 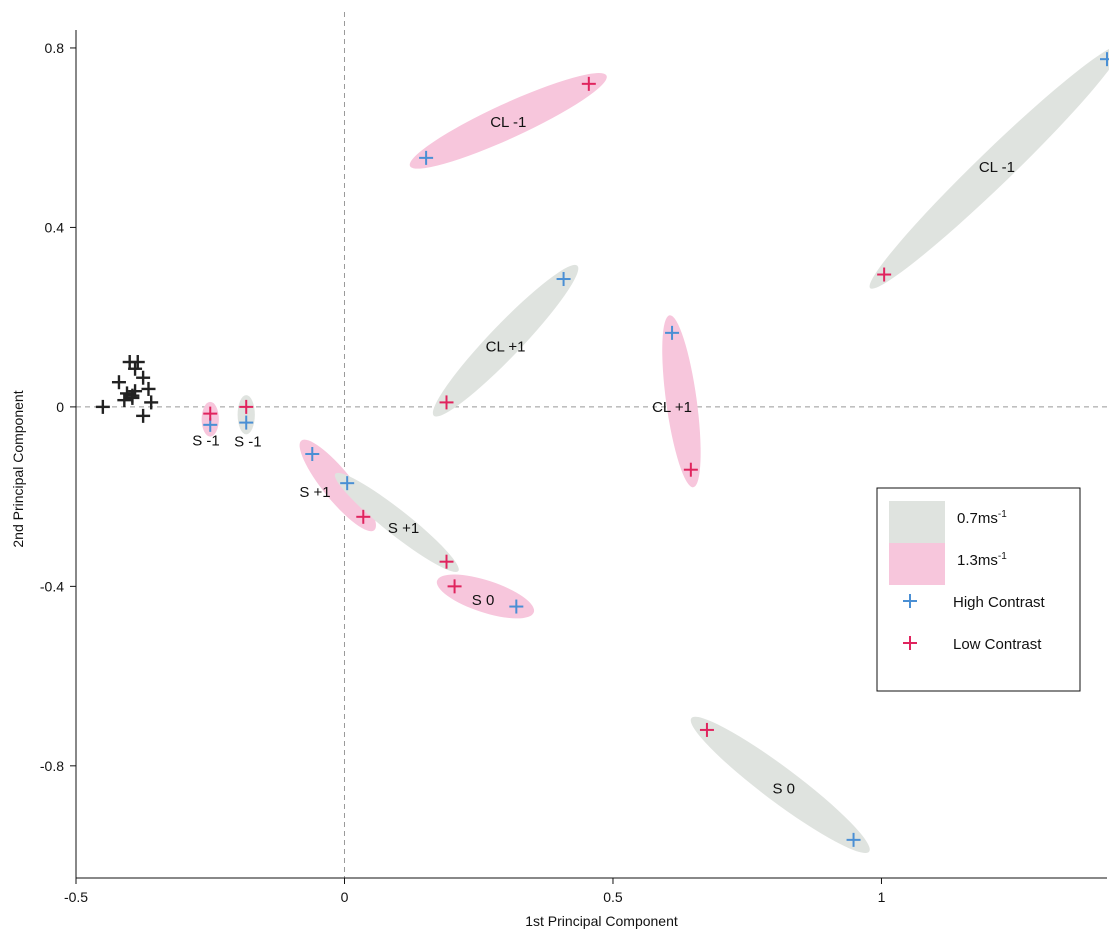 I want to click on y-axis-ticks: 0.8 0.4 0 -0.4 -0.8, so click(x=58, y=407).